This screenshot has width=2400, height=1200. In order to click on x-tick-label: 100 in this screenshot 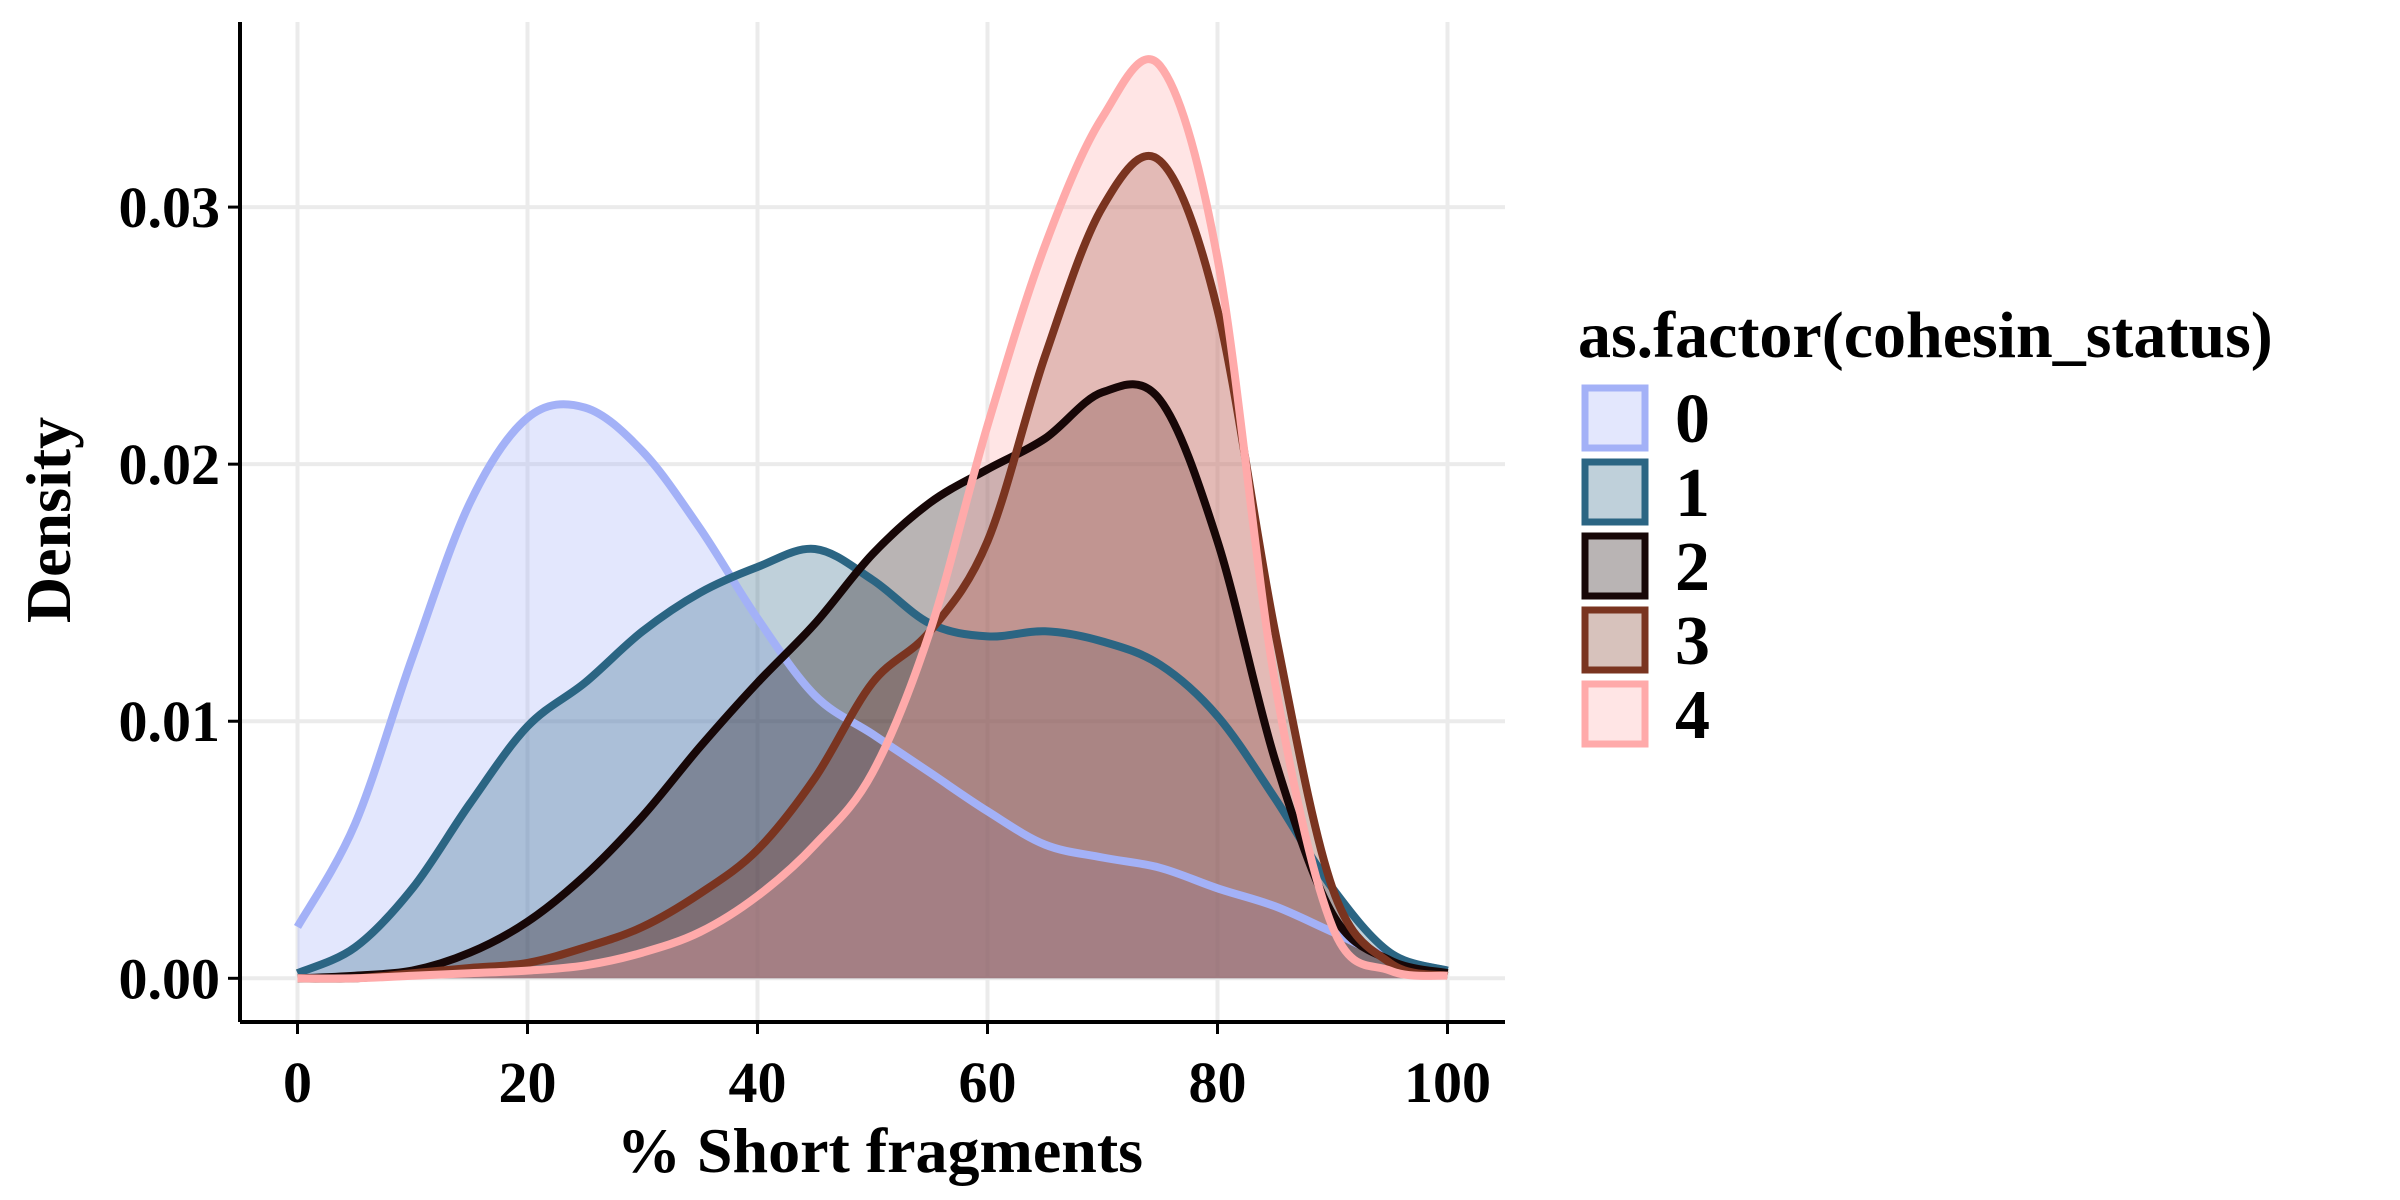, I will do `click(1447, 1082)`.